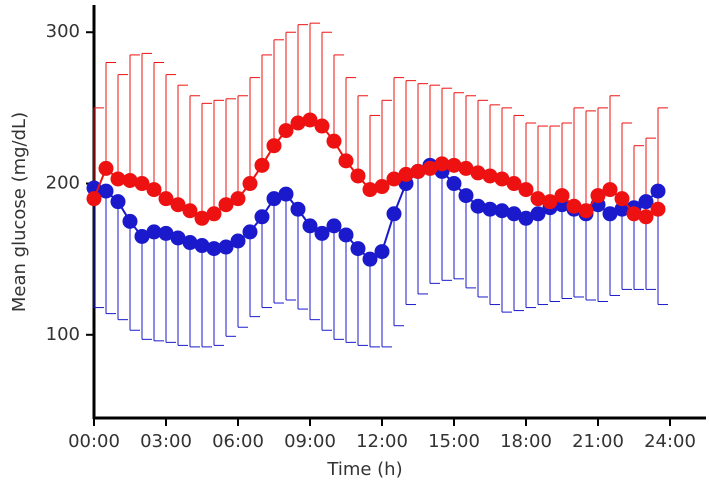 Image resolution: width=709 pixels, height=490 pixels. What do you see at coordinates (19, 212) in the screenshot?
I see `y-axis-title: Mean glucose (mg/dL)` at bounding box center [19, 212].